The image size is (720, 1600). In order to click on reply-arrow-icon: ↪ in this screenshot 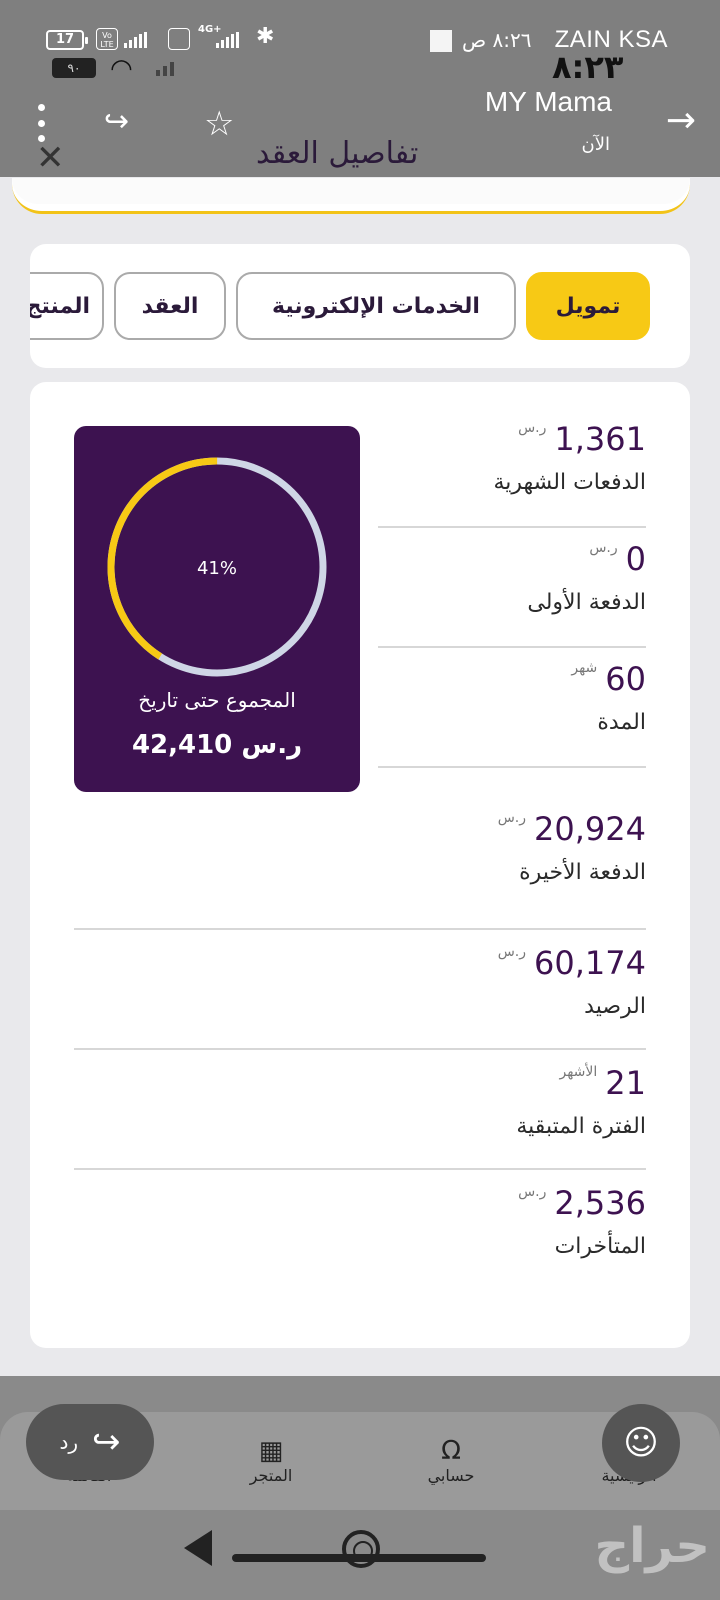, I will do `click(106, 1442)`.